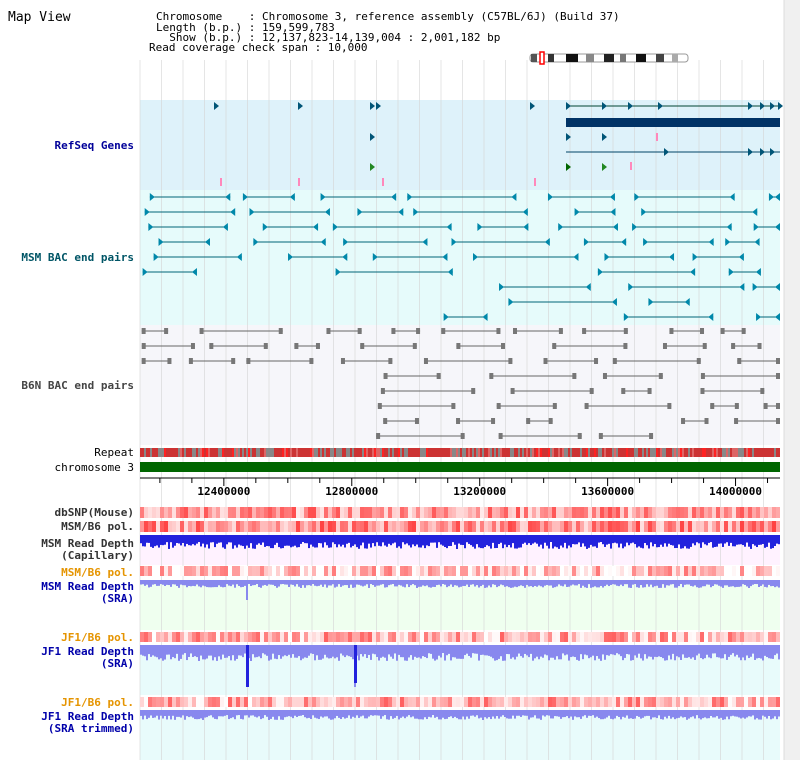 This screenshot has height=760, width=800. I want to click on scrollbar-track, so click(792, 380).